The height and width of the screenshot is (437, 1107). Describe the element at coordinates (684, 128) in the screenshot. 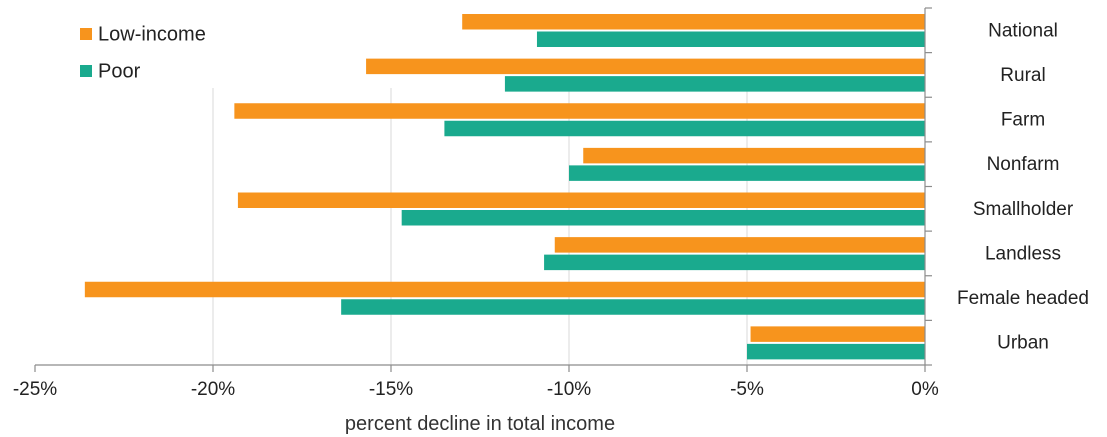

I see `bar-poor-farm` at that location.